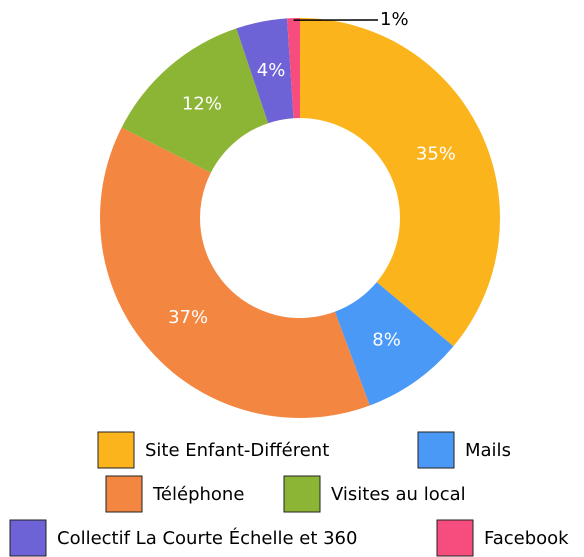 This screenshot has width=584, height=557. I want to click on data-label: 12%, so click(202, 103).